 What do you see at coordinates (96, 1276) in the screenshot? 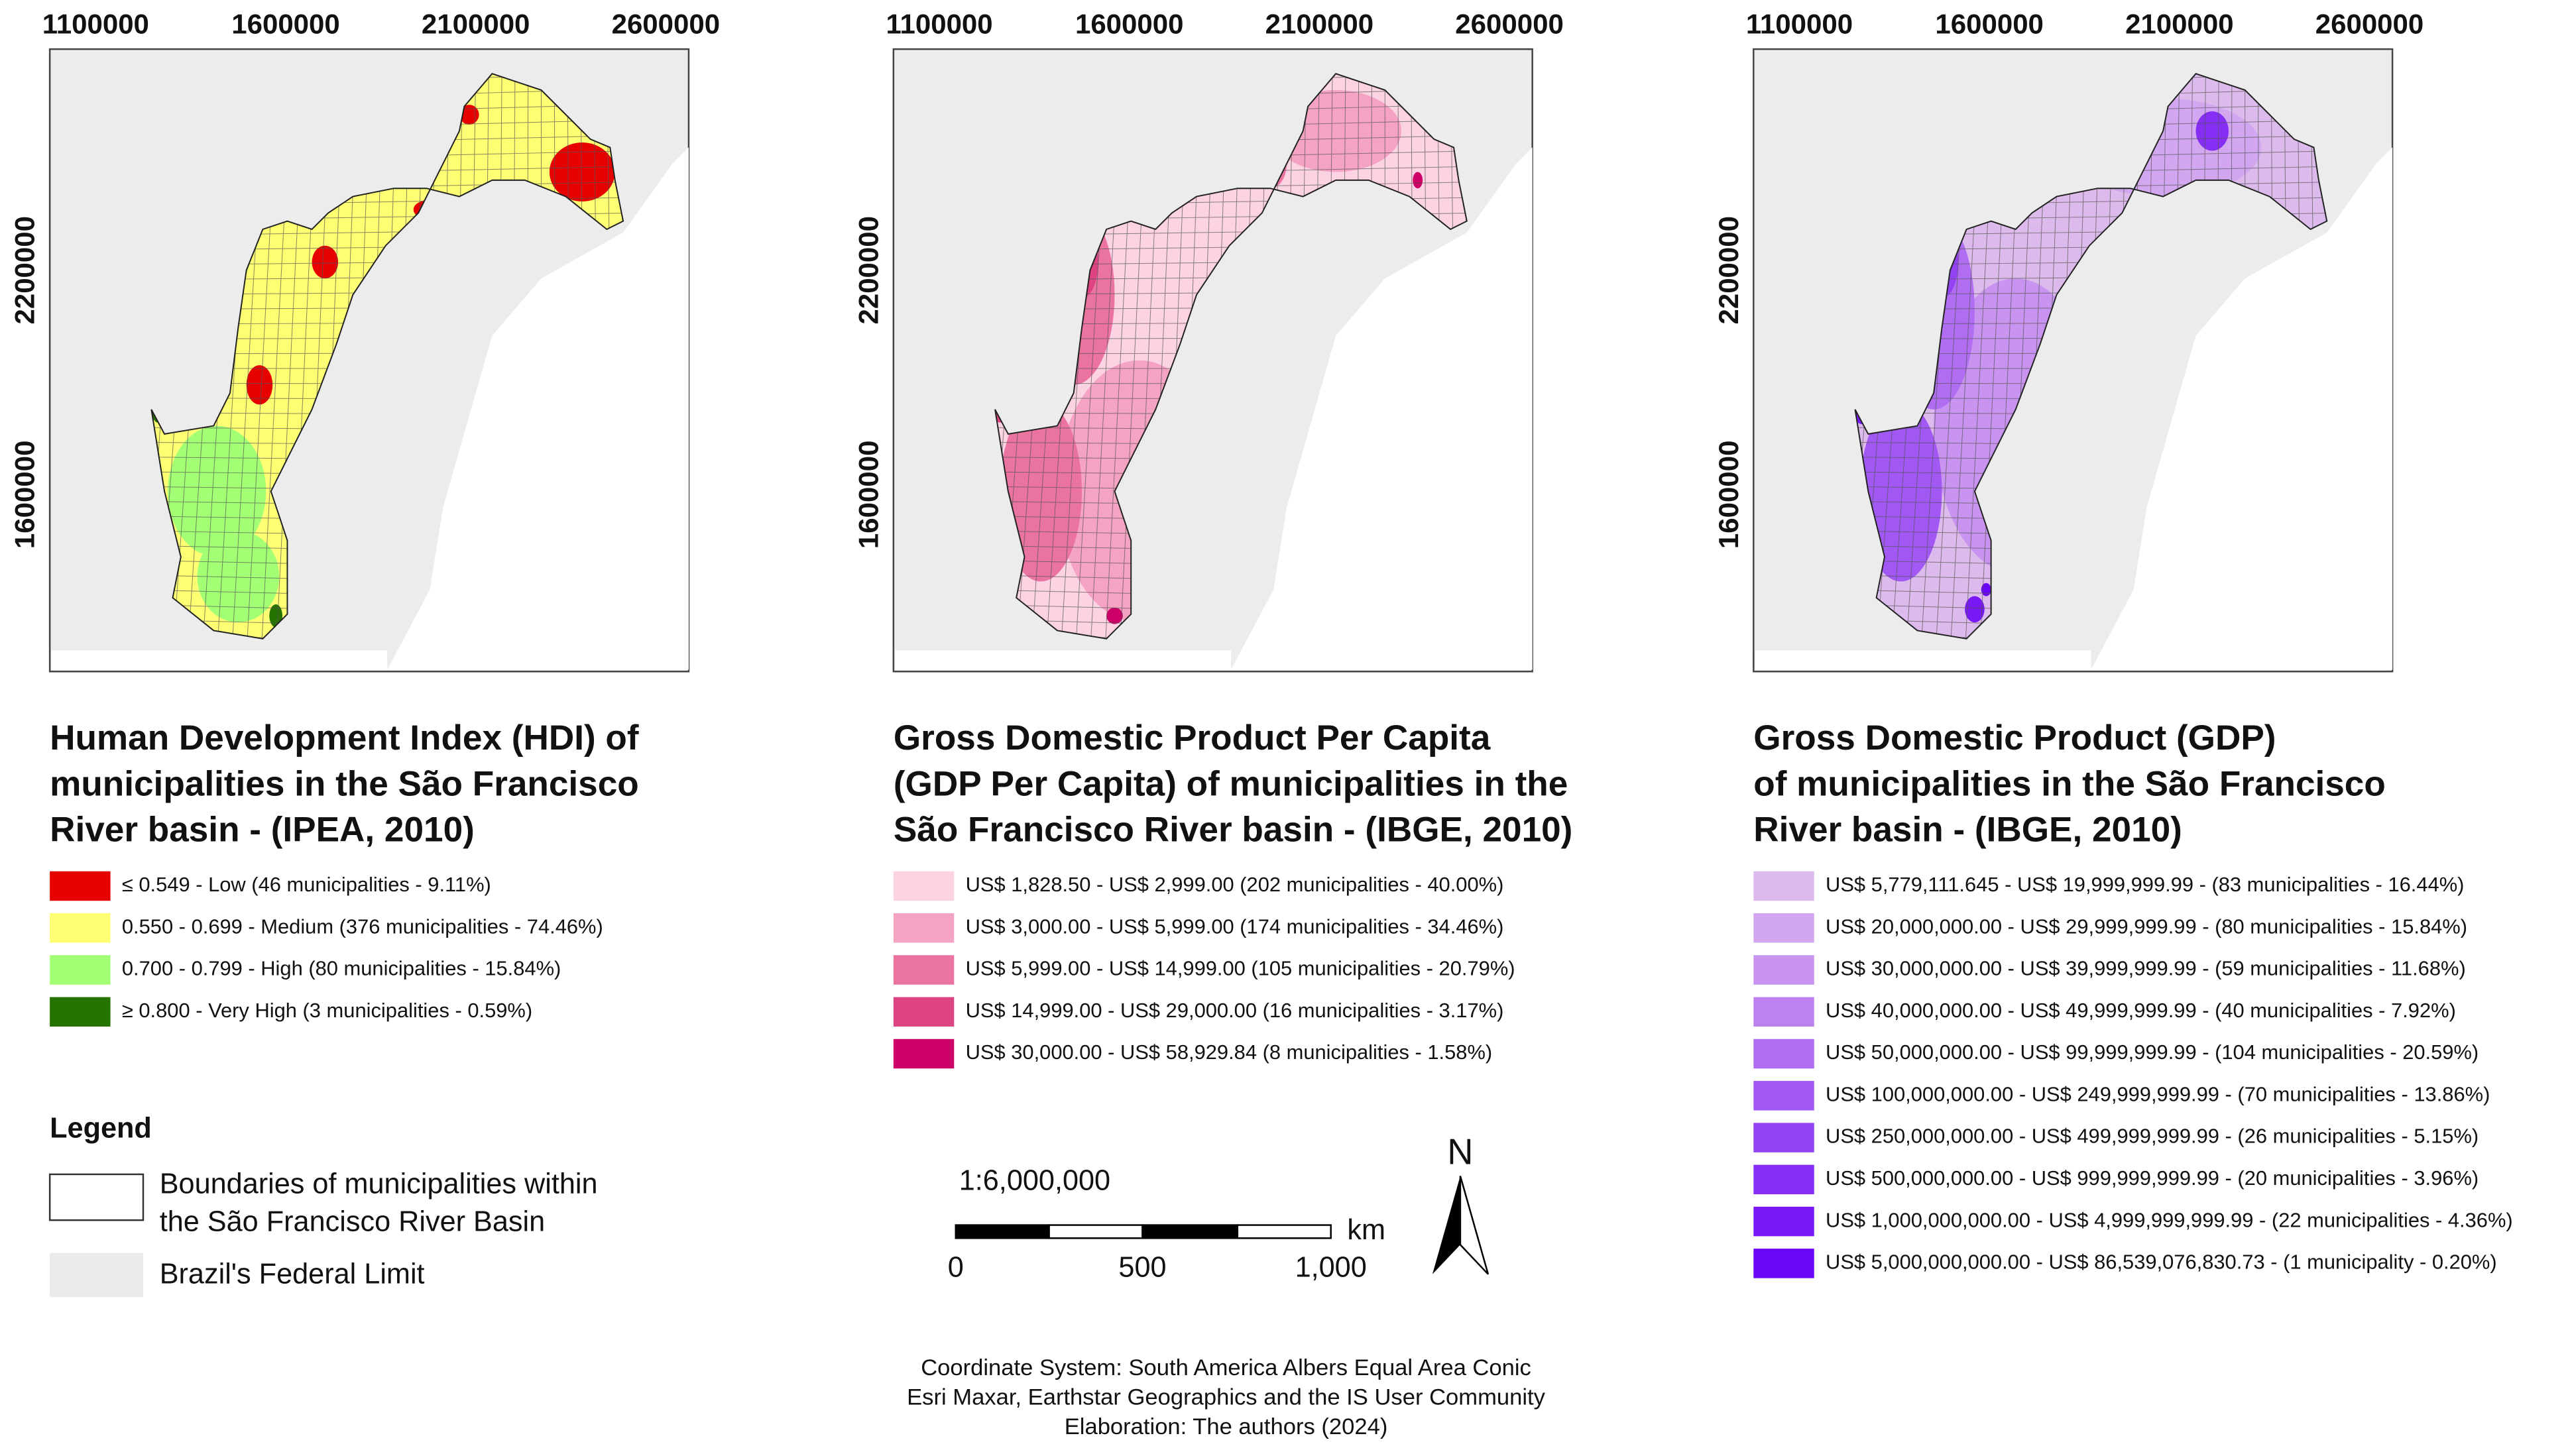
I see `federal-swatch` at bounding box center [96, 1276].